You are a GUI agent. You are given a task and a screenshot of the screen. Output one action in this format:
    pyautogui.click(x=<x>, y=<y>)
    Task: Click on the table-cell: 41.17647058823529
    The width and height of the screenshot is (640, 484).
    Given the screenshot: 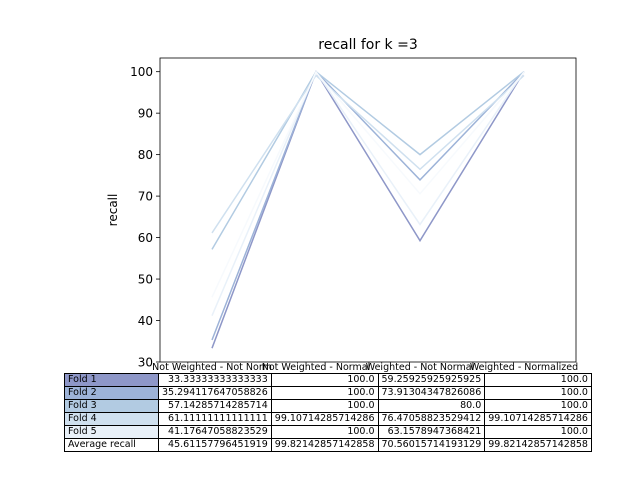 What is the action you would take?
    pyautogui.click(x=215, y=432)
    